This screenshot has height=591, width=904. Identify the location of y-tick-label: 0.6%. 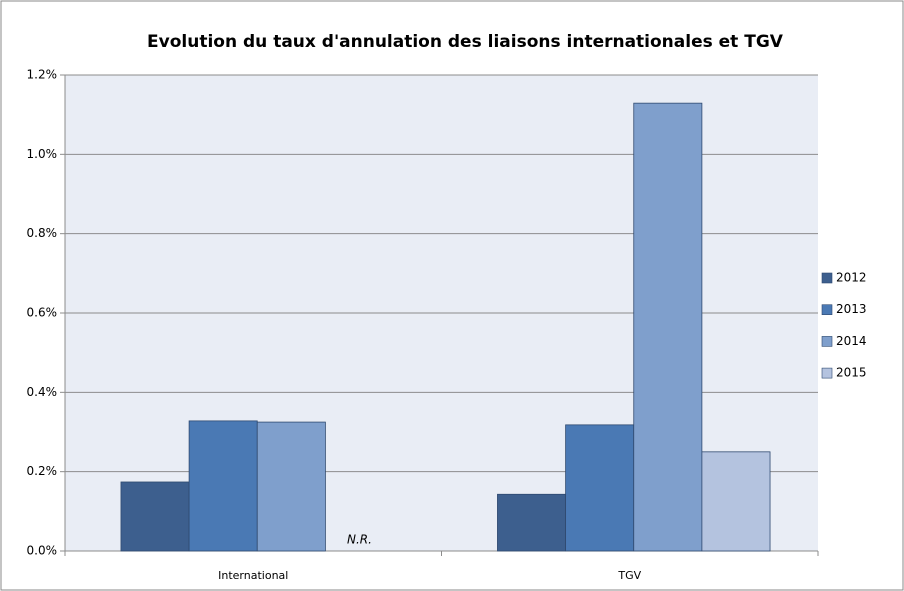
(42, 313).